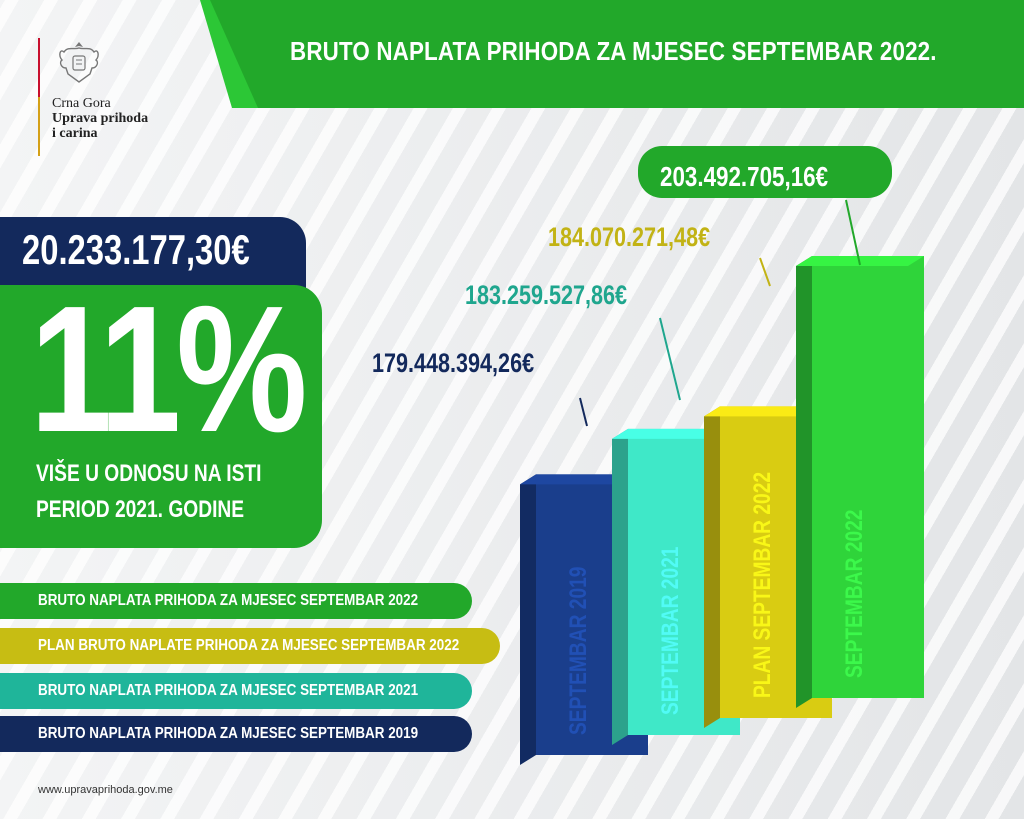 The image size is (1024, 819). Describe the element at coordinates (546, 296) in the screenshot. I see `value-text: 183.259.527,86€` at that location.